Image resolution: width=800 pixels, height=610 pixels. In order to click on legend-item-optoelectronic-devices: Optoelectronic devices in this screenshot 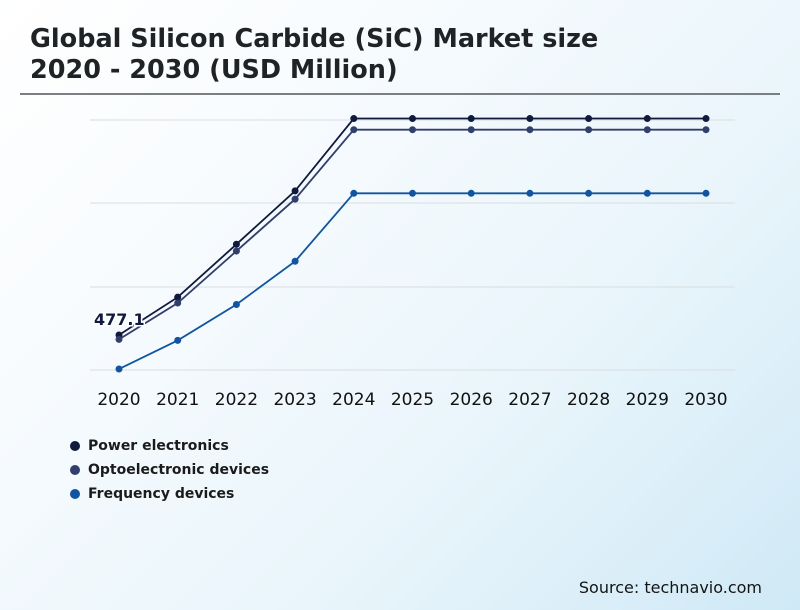, I will do `click(169, 470)`.